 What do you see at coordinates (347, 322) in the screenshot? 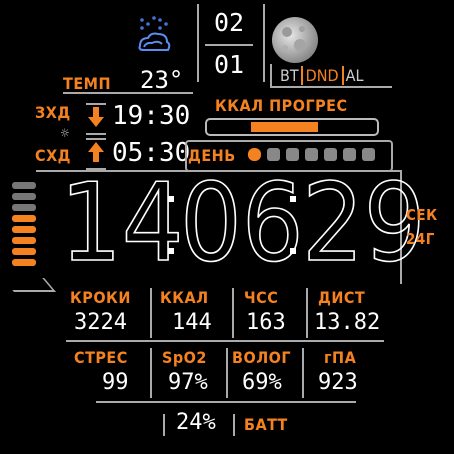
I see `distance-value: 13.82` at bounding box center [347, 322].